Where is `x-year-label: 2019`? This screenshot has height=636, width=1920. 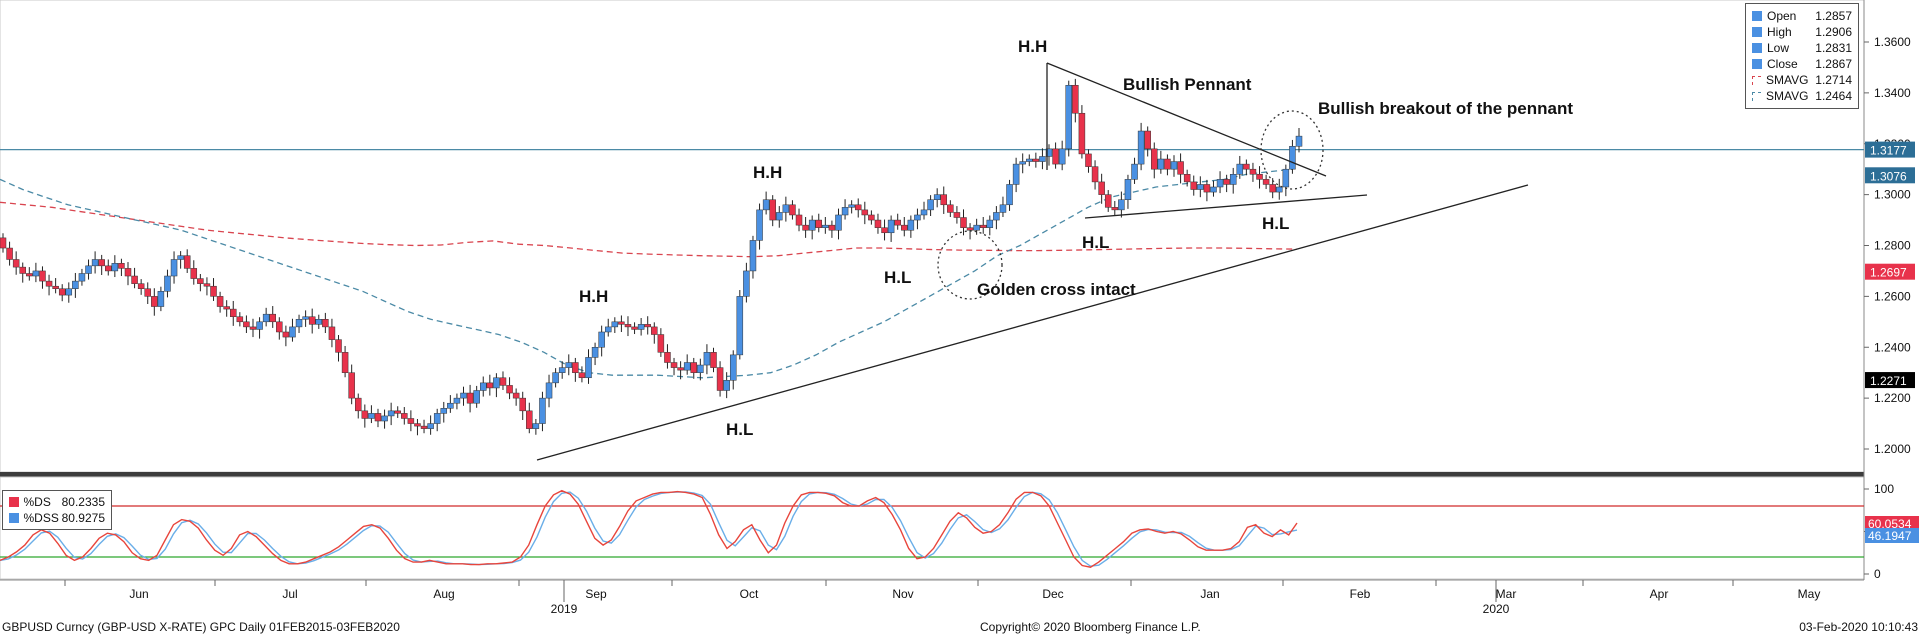 x-year-label: 2019 is located at coordinates (564, 609).